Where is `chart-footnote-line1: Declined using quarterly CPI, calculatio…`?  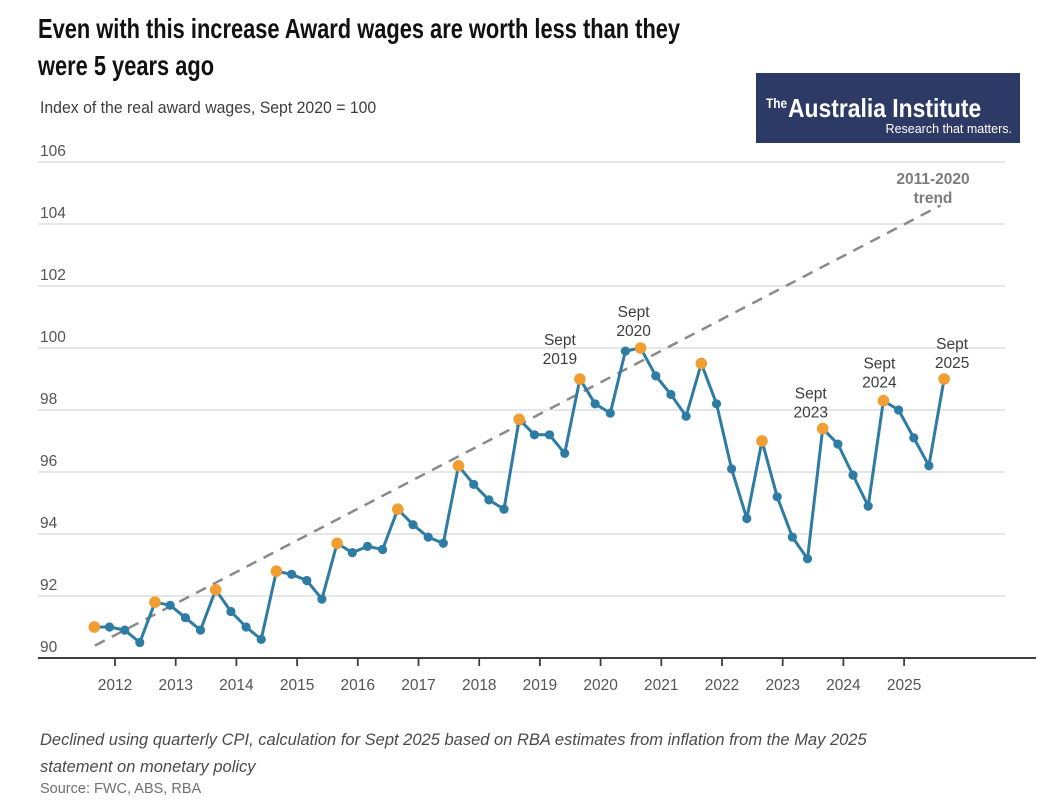
chart-footnote-line1: Declined using quarterly CPI, calculatio… is located at coordinates (453, 740).